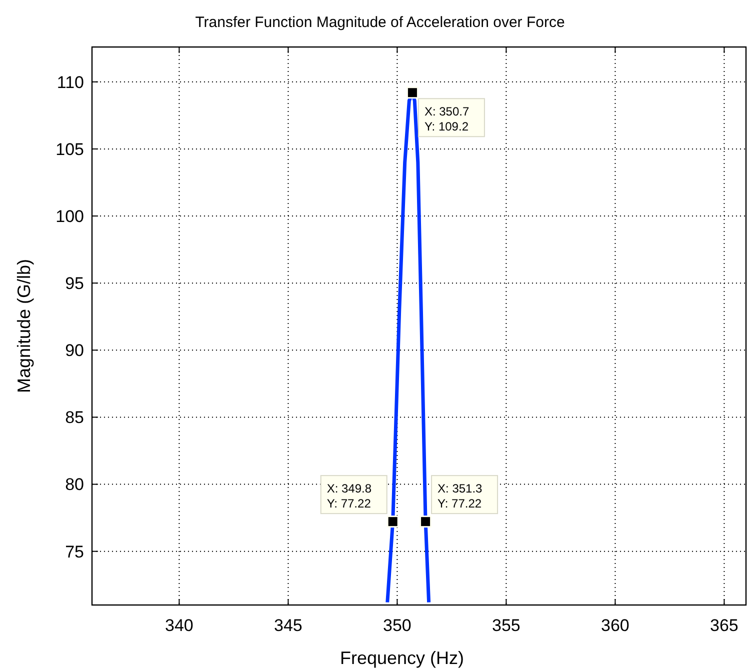 Image resolution: width=748 pixels, height=671 pixels. I want to click on annotation: X: 350.7 Y: 109.2, so click(447, 119).